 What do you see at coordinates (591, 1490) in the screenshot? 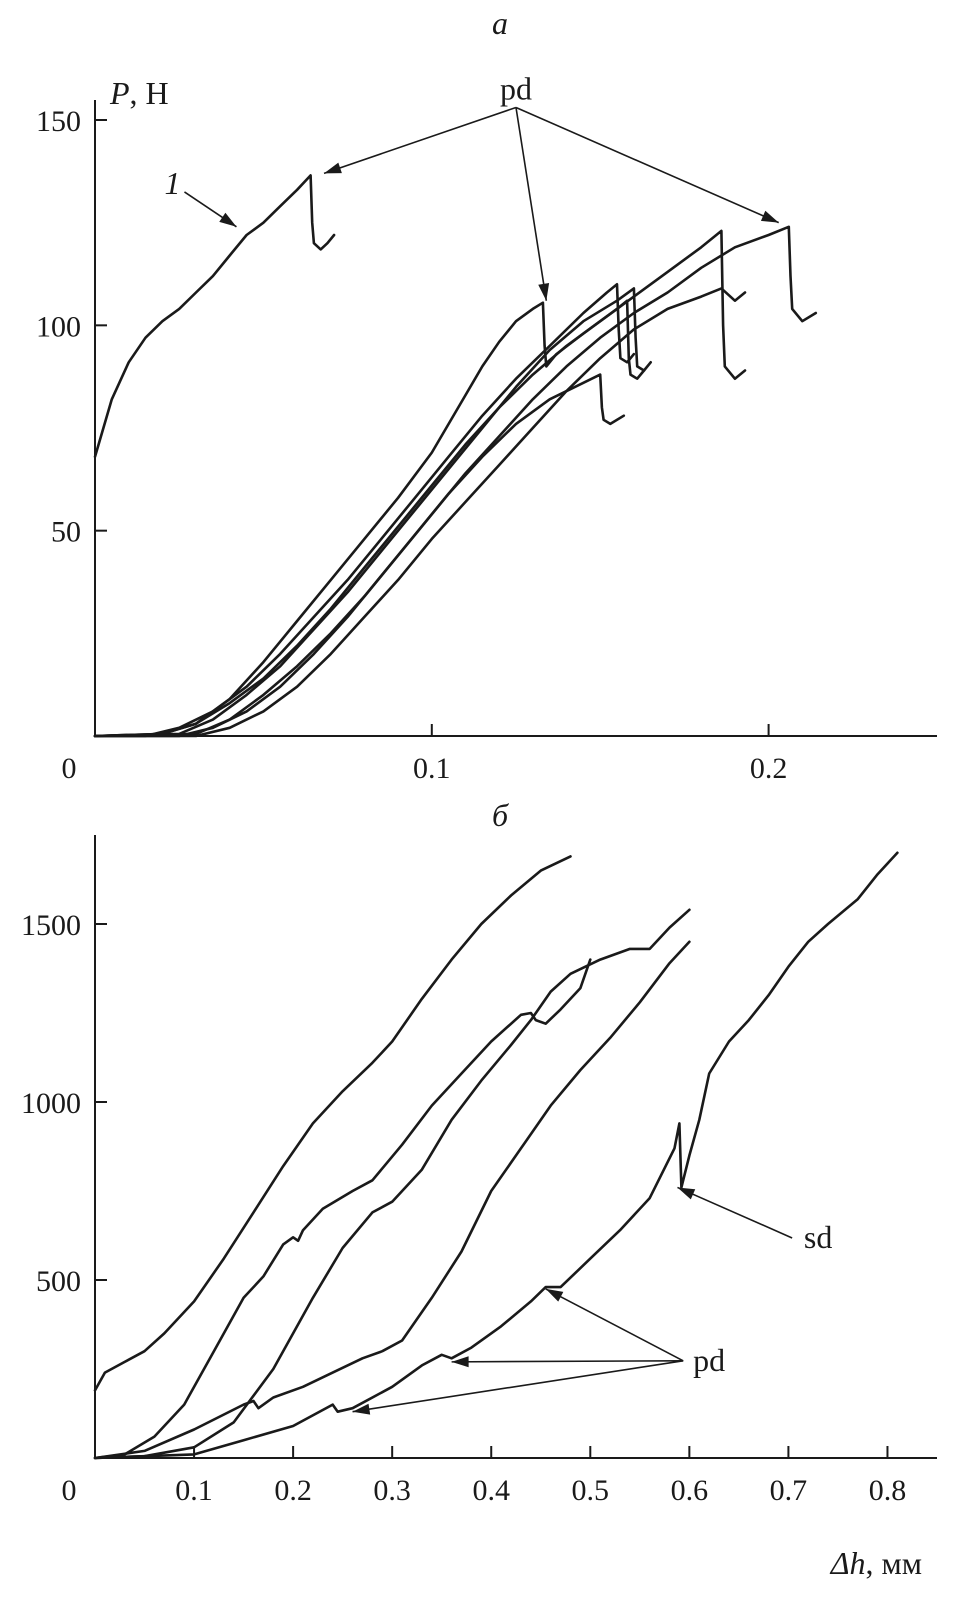
I see `x-tick-label: 0.5` at bounding box center [591, 1490].